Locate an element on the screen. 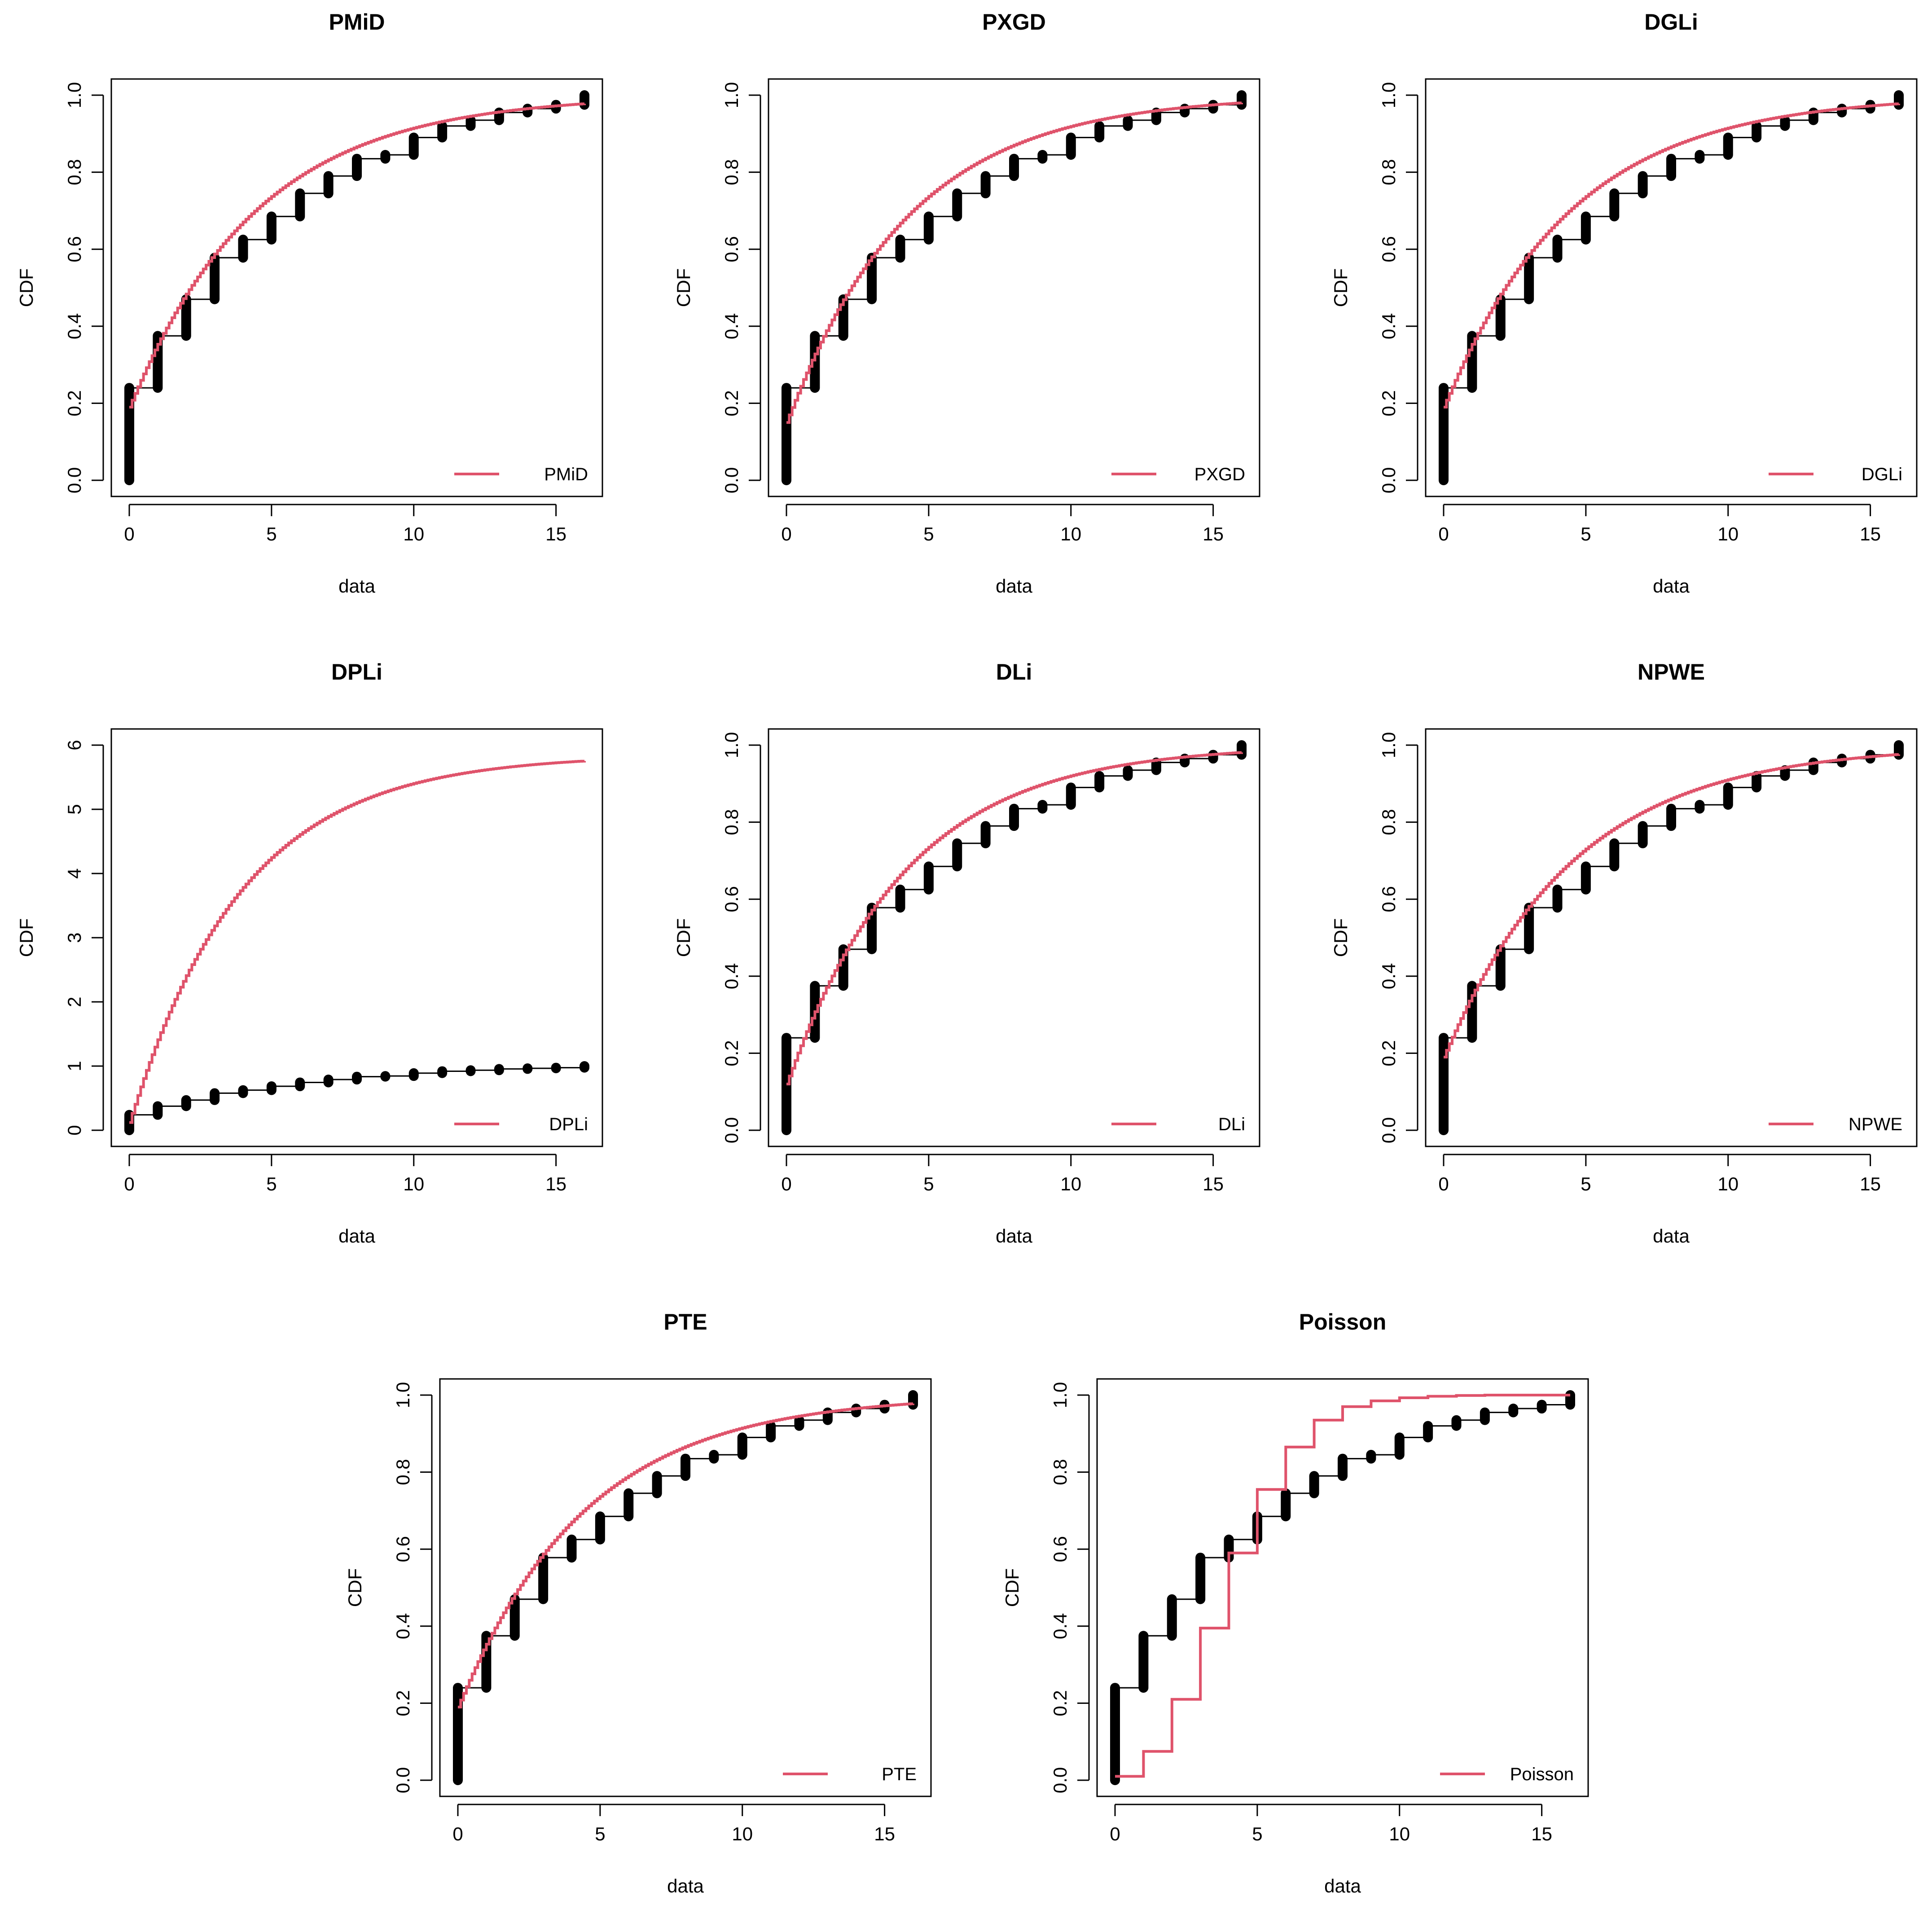  y-tick-label: 5 is located at coordinates (74, 809).